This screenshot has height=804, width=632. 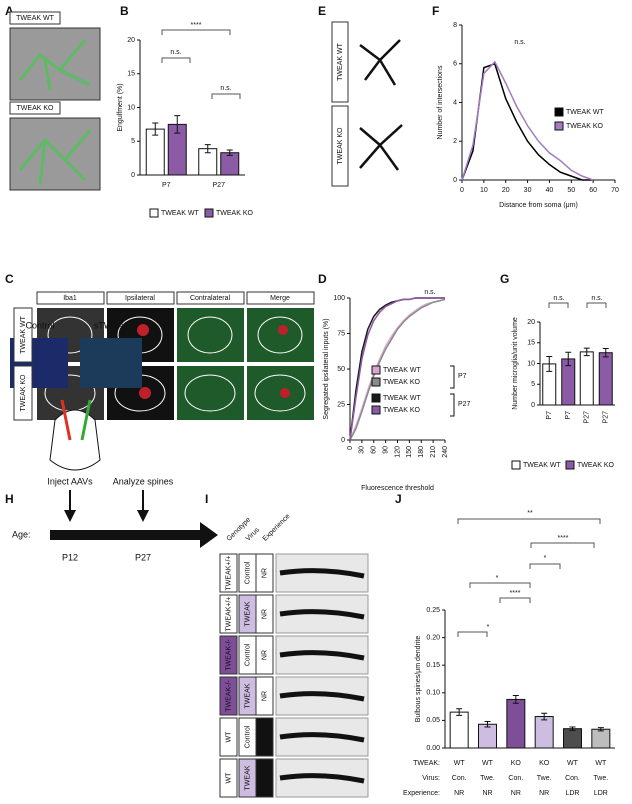 I want to click on row-label: TWEAK KO, so click(x=23, y=393).